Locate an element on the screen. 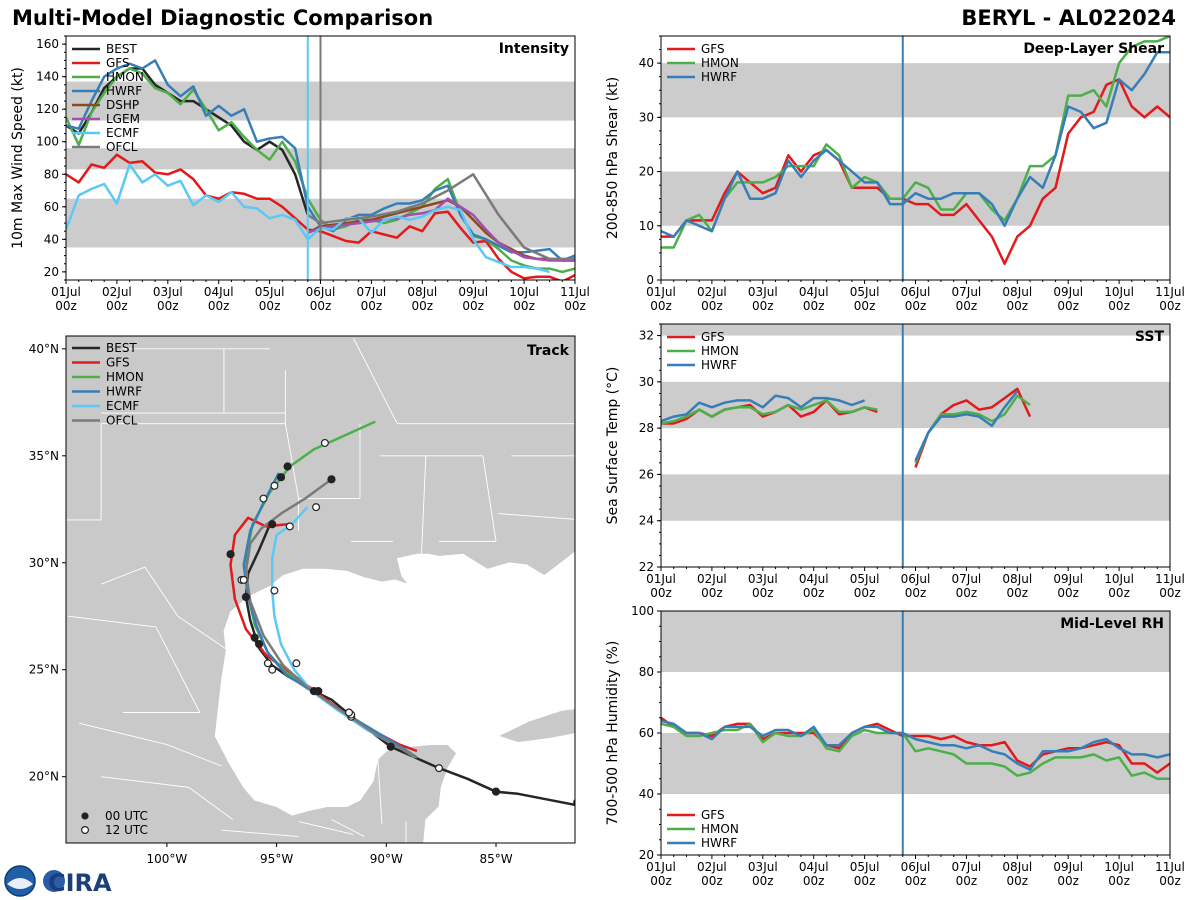  panel-title: Deep-Layer Shear is located at coordinates (1093, 49).